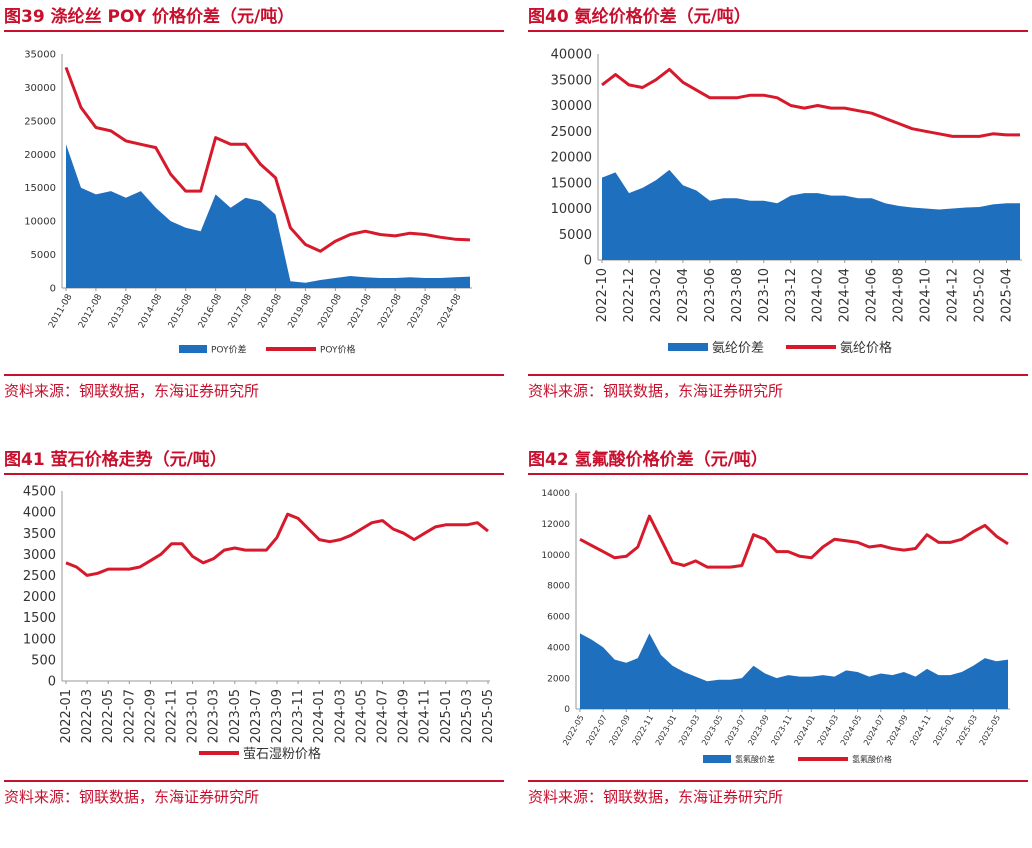 The height and width of the screenshot is (848, 1032). I want to click on x-tick-label: 2024-06, so click(872, 295).